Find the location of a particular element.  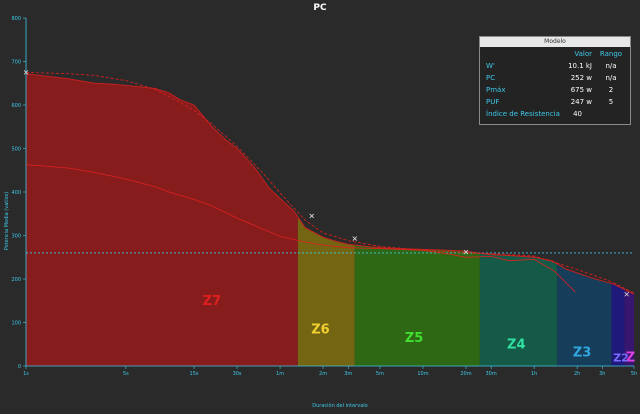

model-row-range: 2 is located at coordinates (611, 90).